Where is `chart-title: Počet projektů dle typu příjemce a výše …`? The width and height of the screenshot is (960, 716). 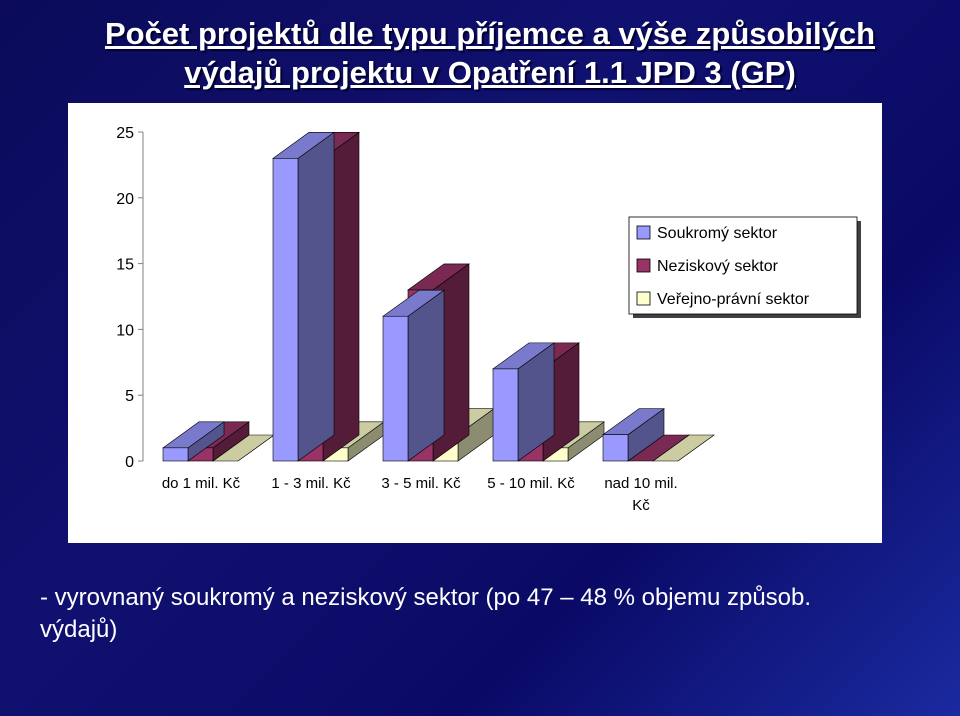
chart-title: Počet projektů dle typu příjemce a výše … is located at coordinates (490, 53).